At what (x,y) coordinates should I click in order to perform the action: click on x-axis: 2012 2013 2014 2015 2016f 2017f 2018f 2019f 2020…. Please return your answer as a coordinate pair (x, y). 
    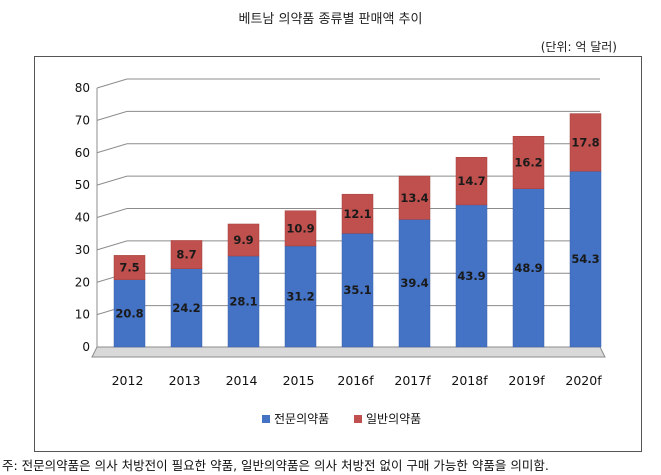
    Looking at the image, I should click on (357, 380).